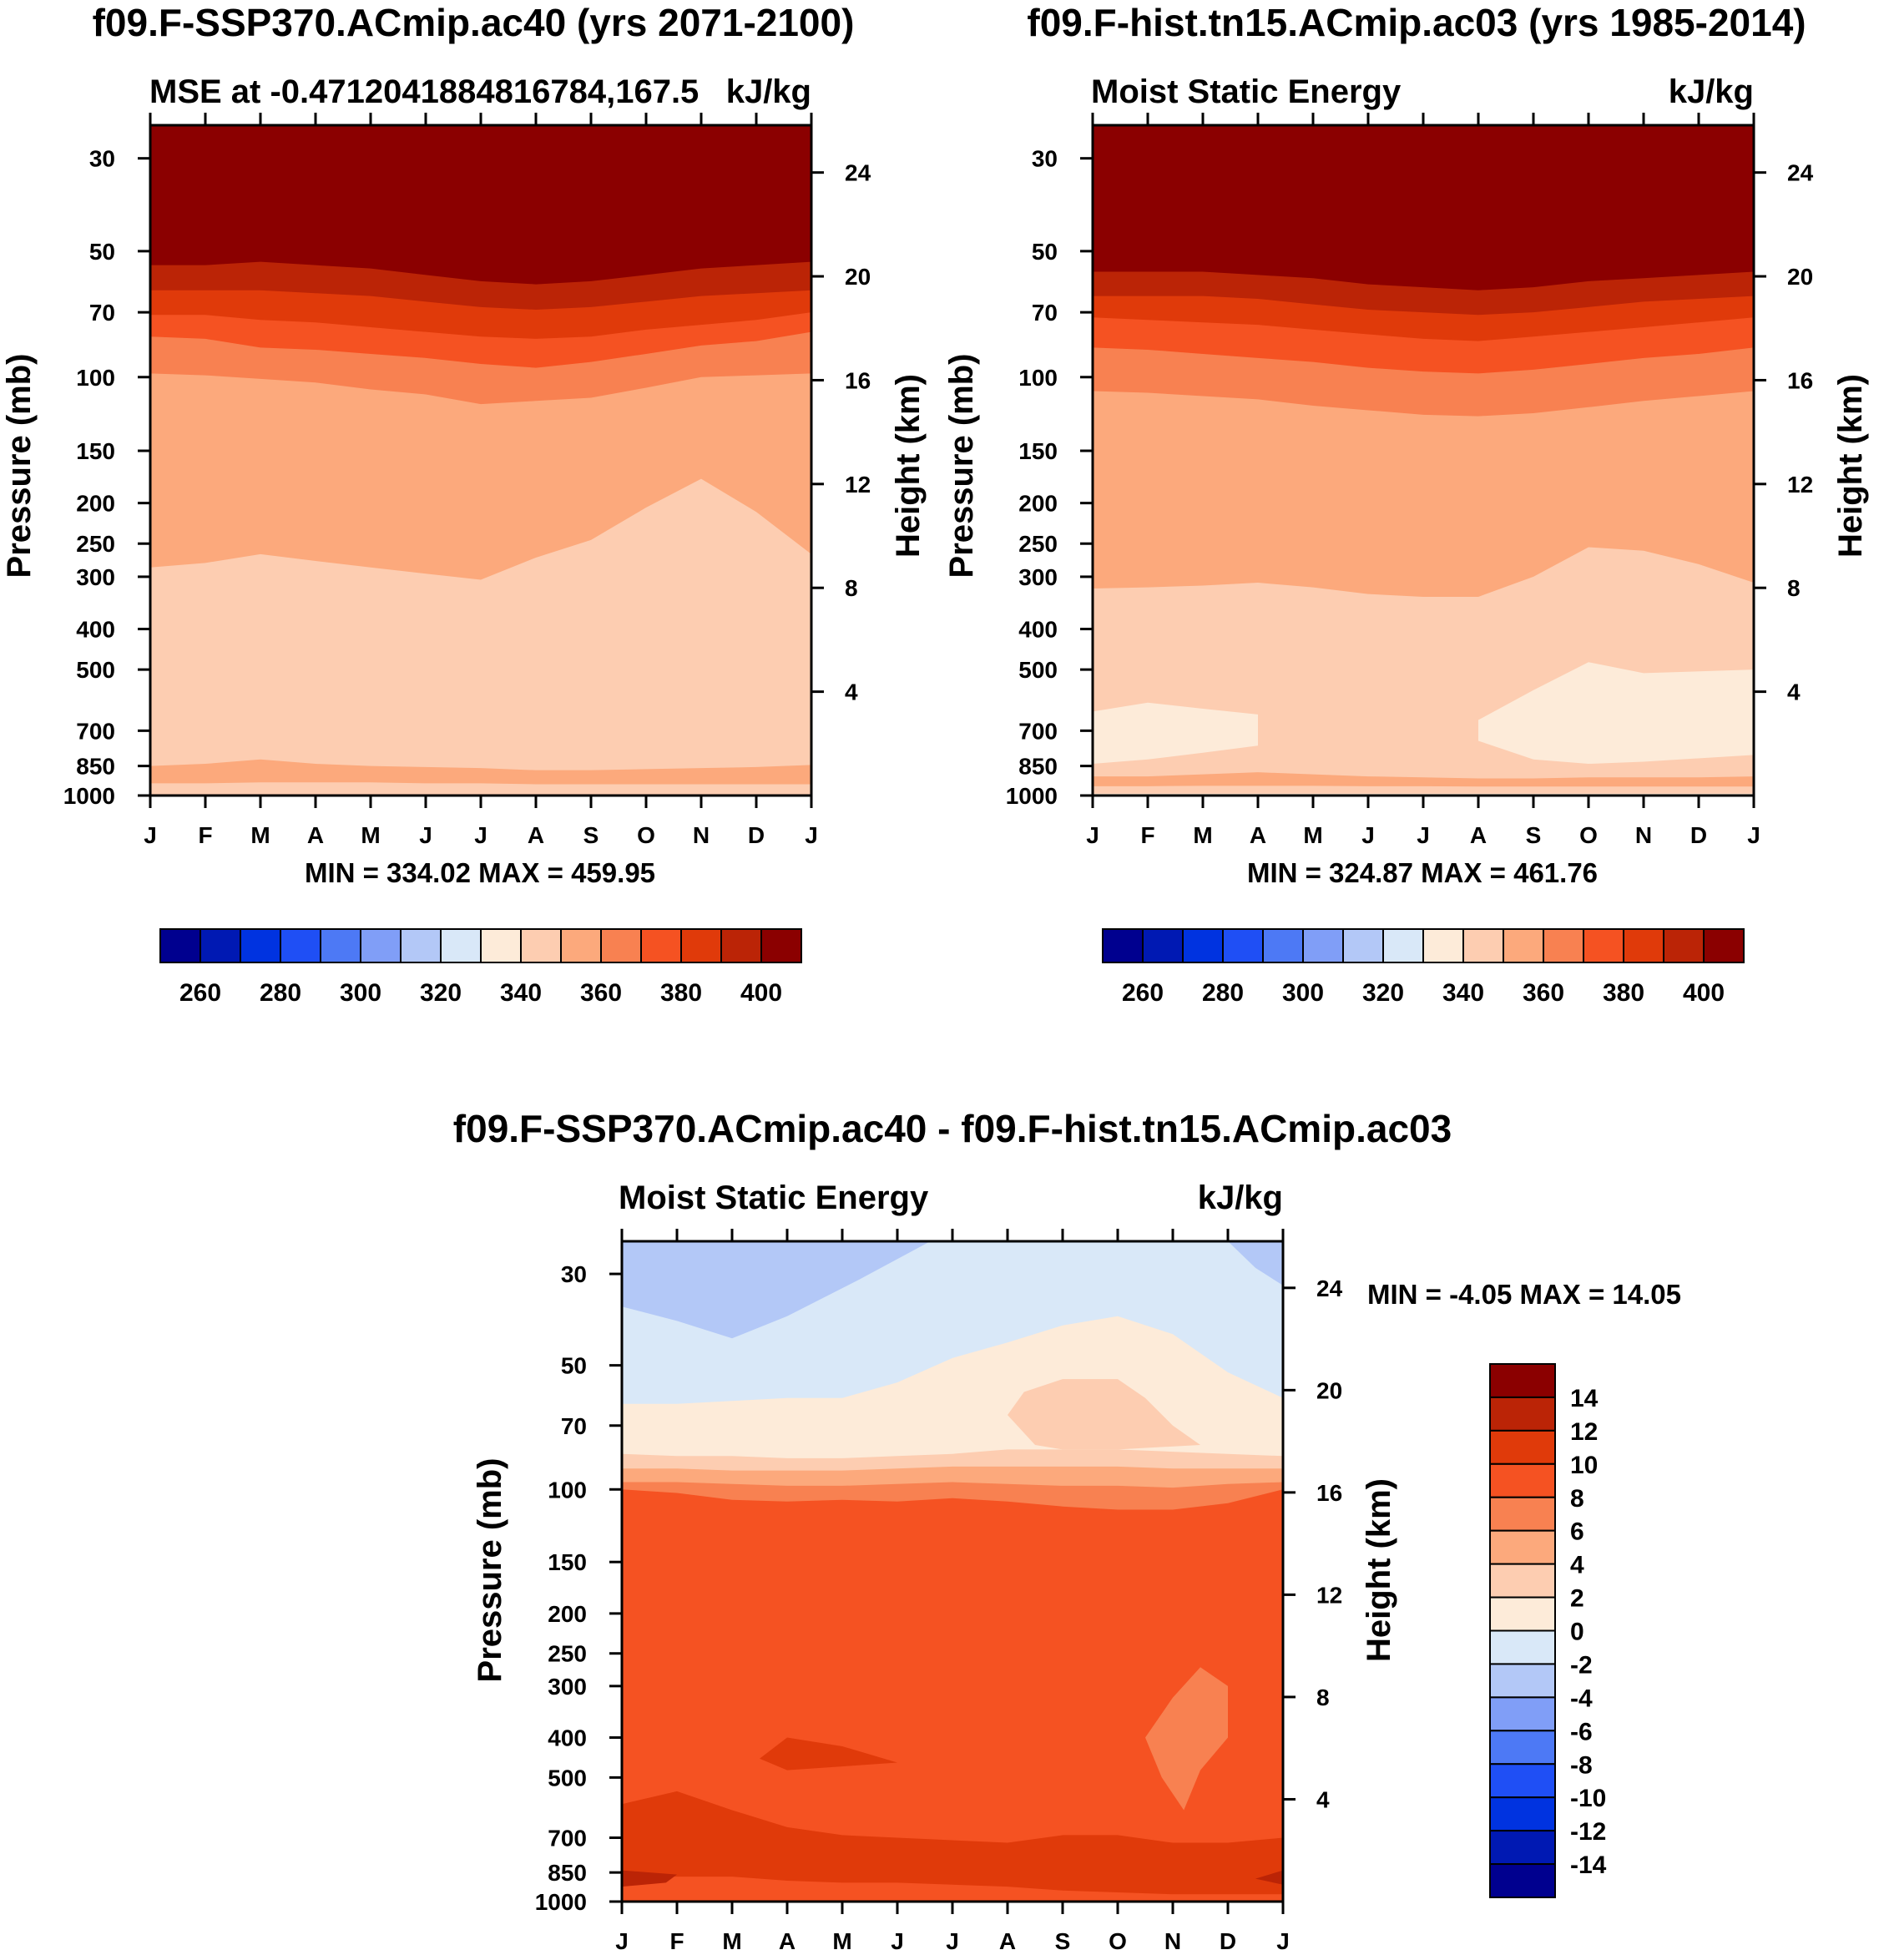 The width and height of the screenshot is (1884, 1960). What do you see at coordinates (424, 91) in the screenshot?
I see `panel-1-left-label: MSE at -0.471204188481678​4,167.5` at bounding box center [424, 91].